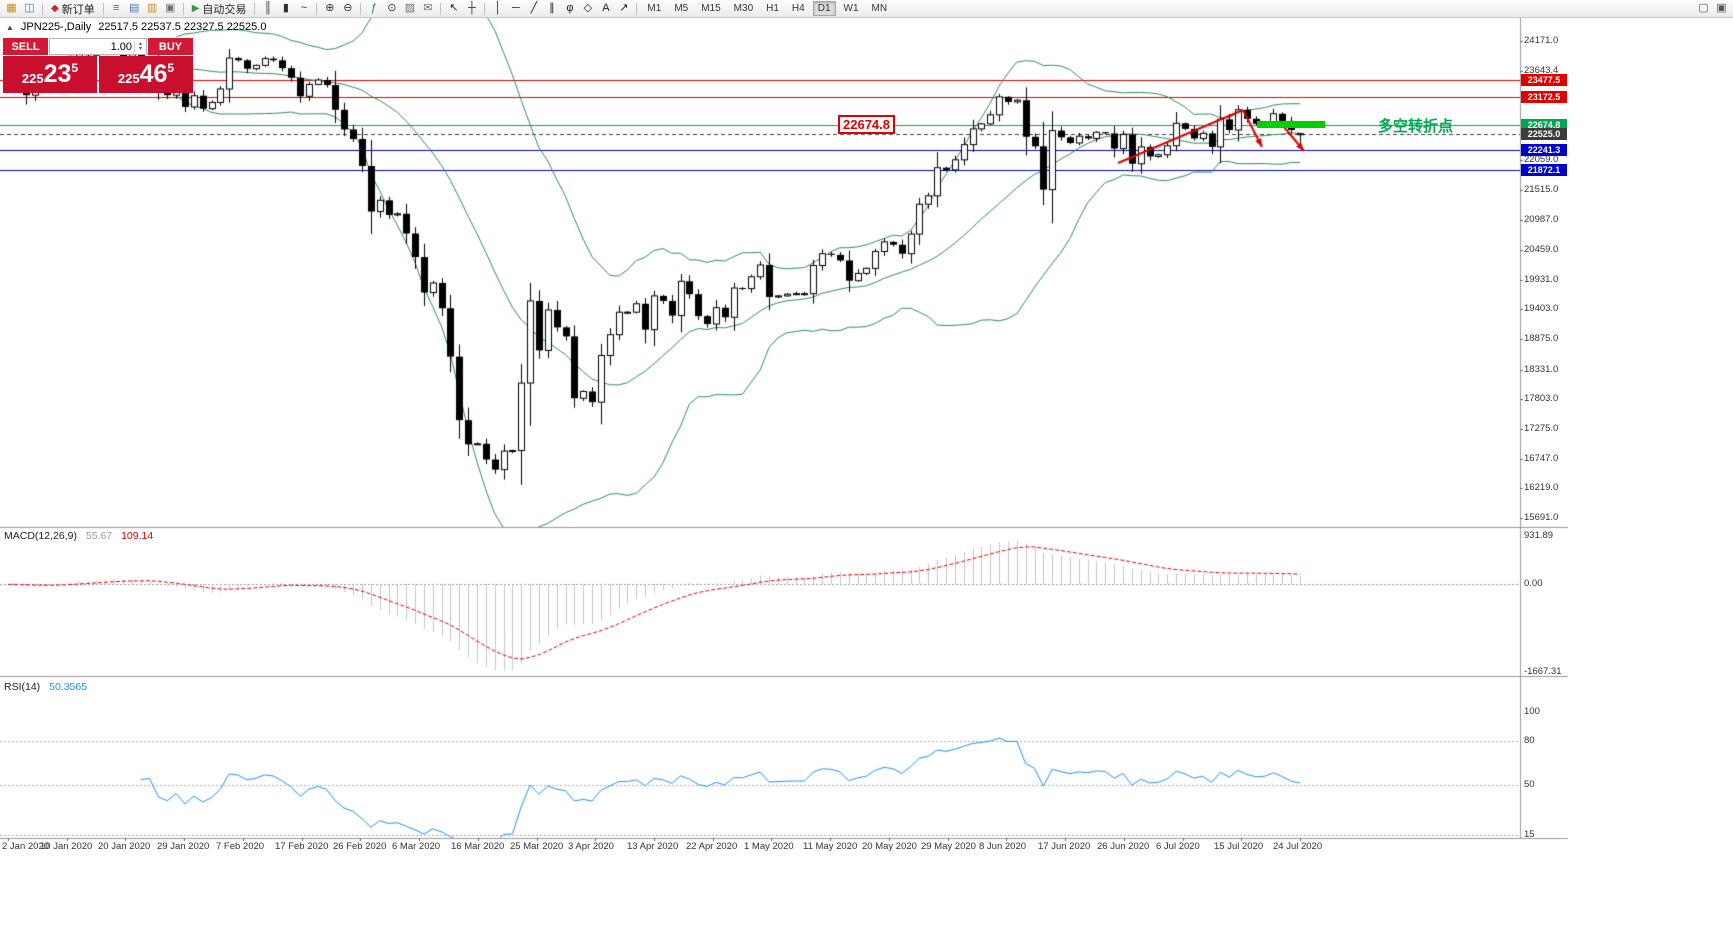  What do you see at coordinates (606, 8) in the screenshot?
I see `text-icon: A` at bounding box center [606, 8].